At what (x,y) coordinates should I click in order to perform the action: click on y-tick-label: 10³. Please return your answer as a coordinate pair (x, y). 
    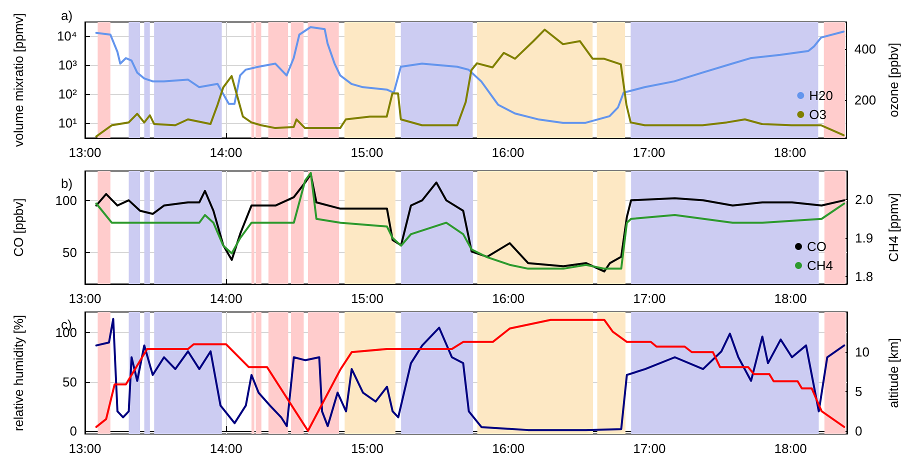
    Looking at the image, I should click on (68, 64).